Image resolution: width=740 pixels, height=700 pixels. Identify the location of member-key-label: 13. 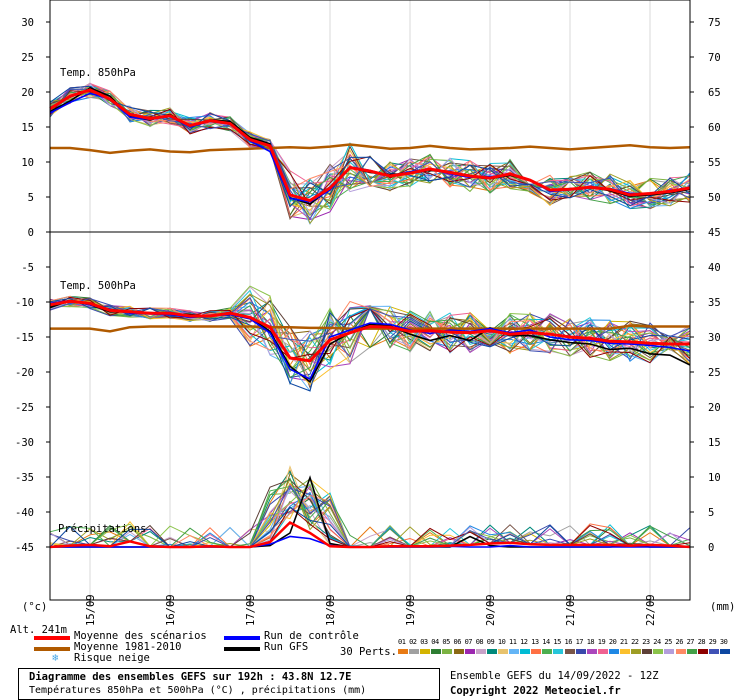
(535, 642).